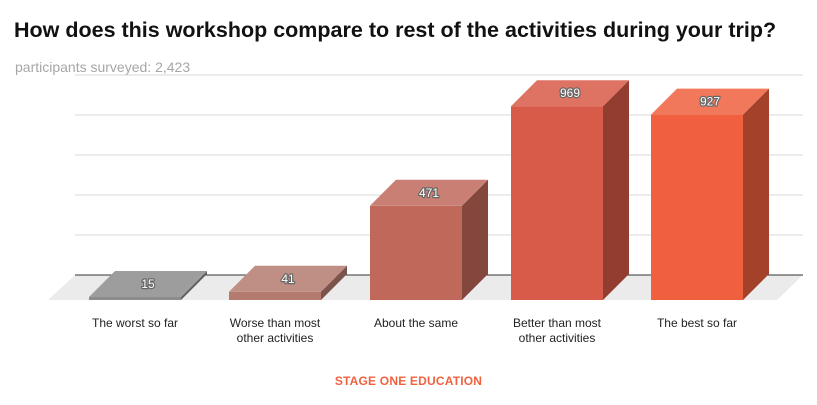  I want to click on data-label: 969, so click(570, 93).